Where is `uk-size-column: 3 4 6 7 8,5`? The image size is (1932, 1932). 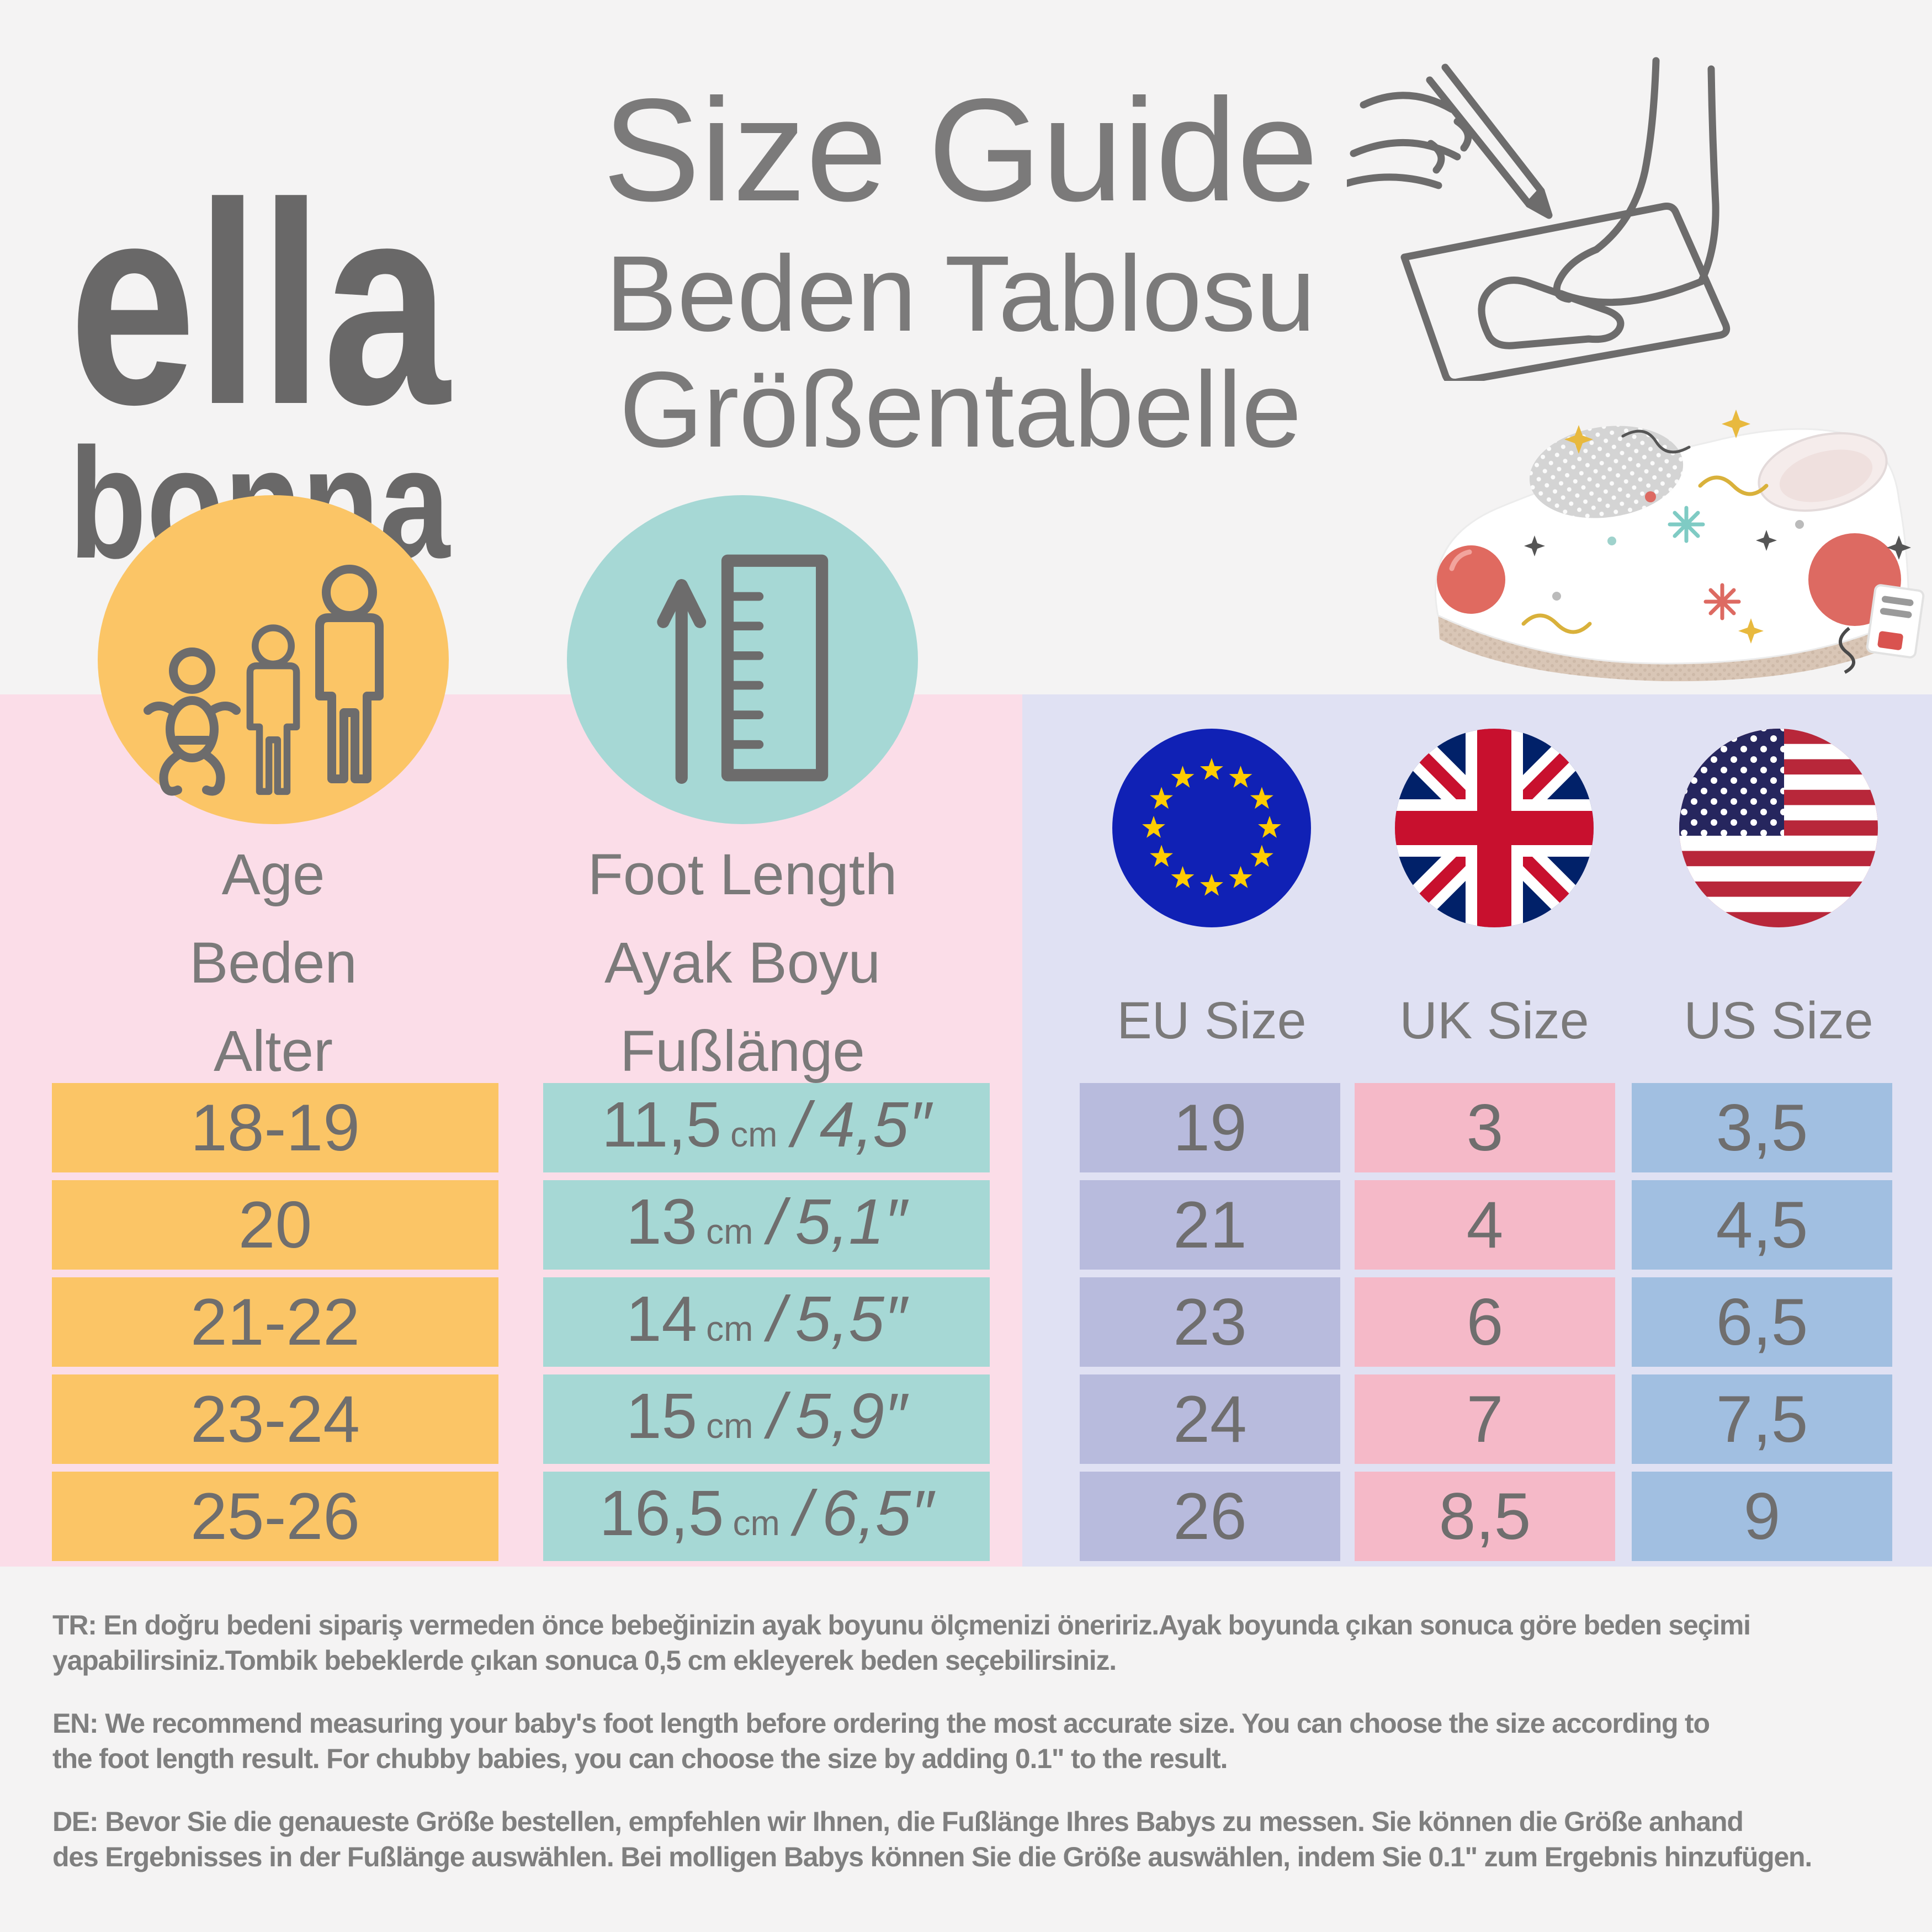
uk-size-column: 3 4 6 7 8,5 is located at coordinates (1485, 1322).